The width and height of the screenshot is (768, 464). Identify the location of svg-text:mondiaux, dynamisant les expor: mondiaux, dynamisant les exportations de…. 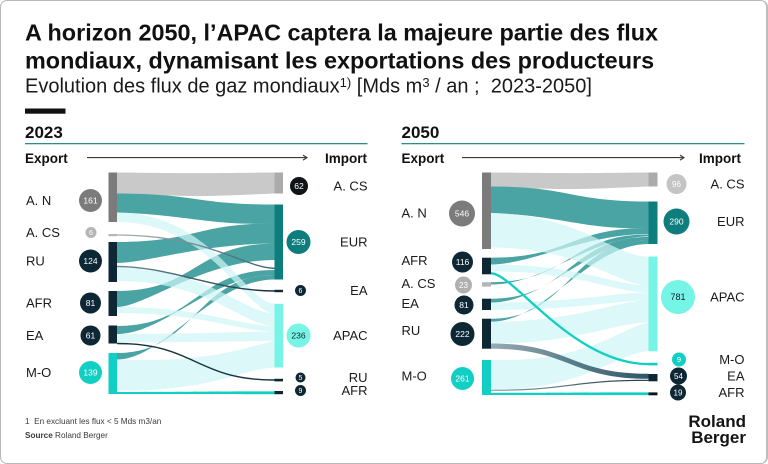
(339, 61).